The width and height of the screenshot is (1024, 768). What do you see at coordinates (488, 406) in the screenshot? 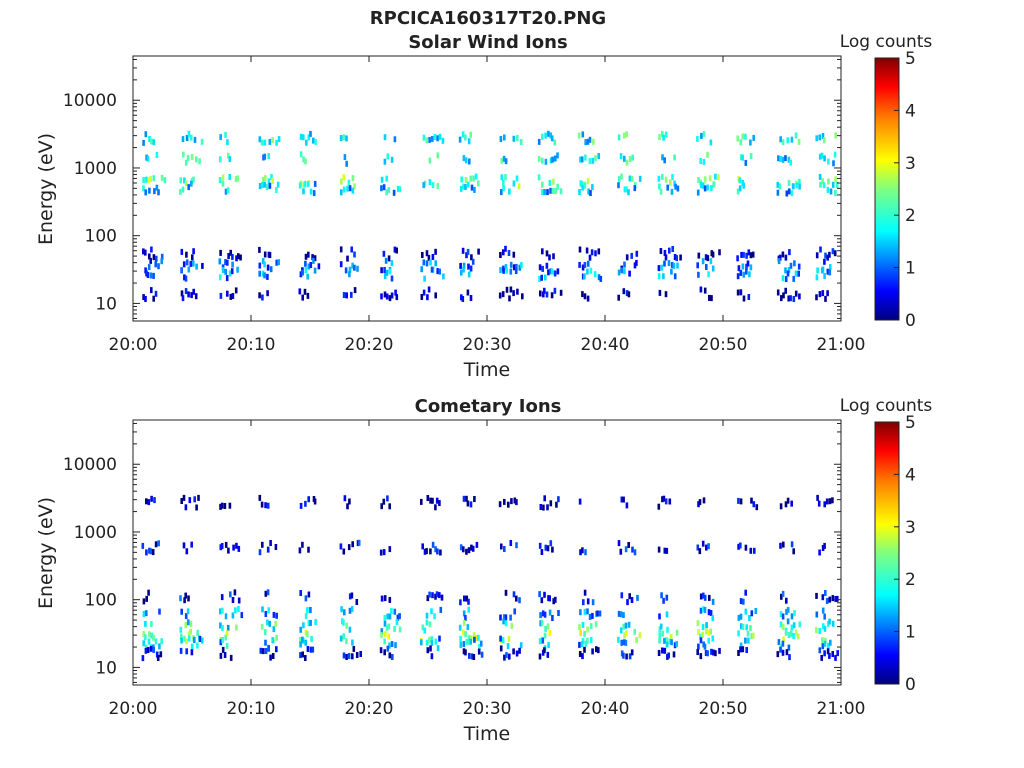
I see `cometary-title: Cometary Ions` at bounding box center [488, 406].